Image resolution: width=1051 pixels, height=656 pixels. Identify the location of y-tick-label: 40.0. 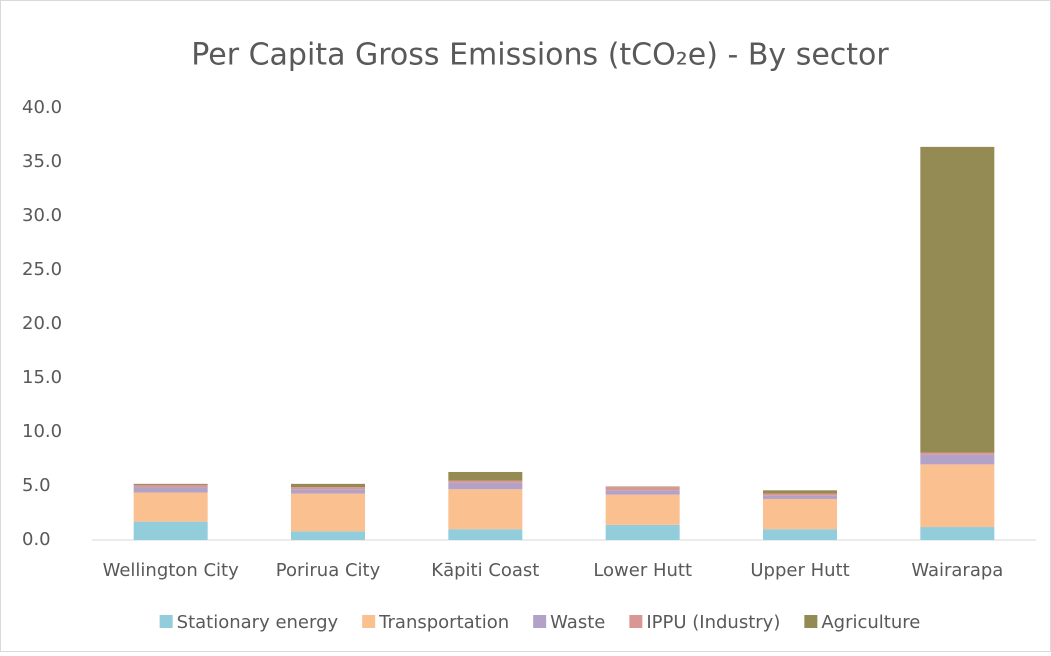
(42, 107).